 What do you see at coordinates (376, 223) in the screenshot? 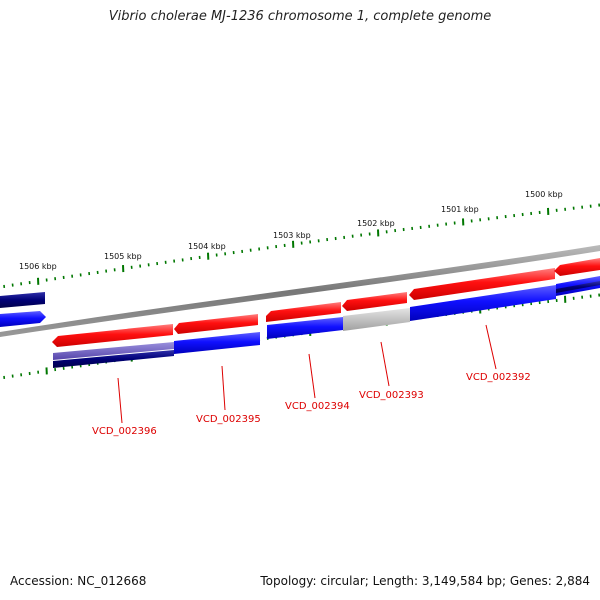
I see `scale-label-1502-kbp: 1502 kbp` at bounding box center [376, 223].